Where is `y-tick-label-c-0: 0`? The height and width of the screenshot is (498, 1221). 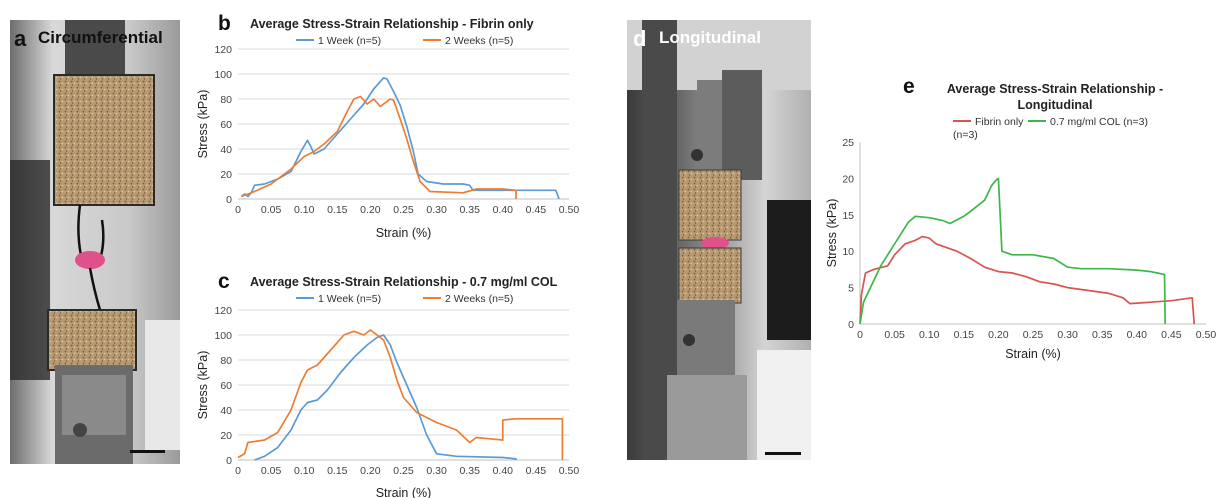
y-tick-label-c-0: 0 is located at coordinates (229, 461).